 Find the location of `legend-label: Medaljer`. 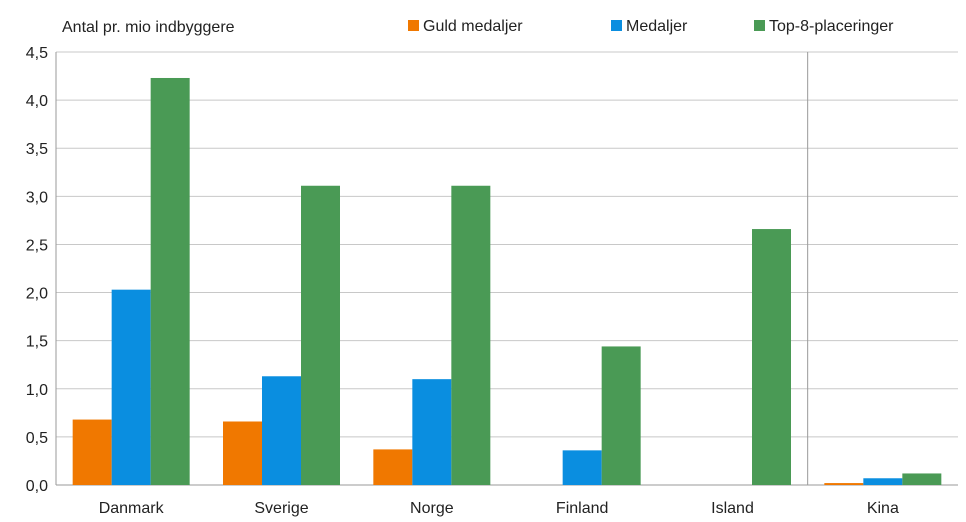

legend-label: Medaljer is located at coordinates (657, 26).